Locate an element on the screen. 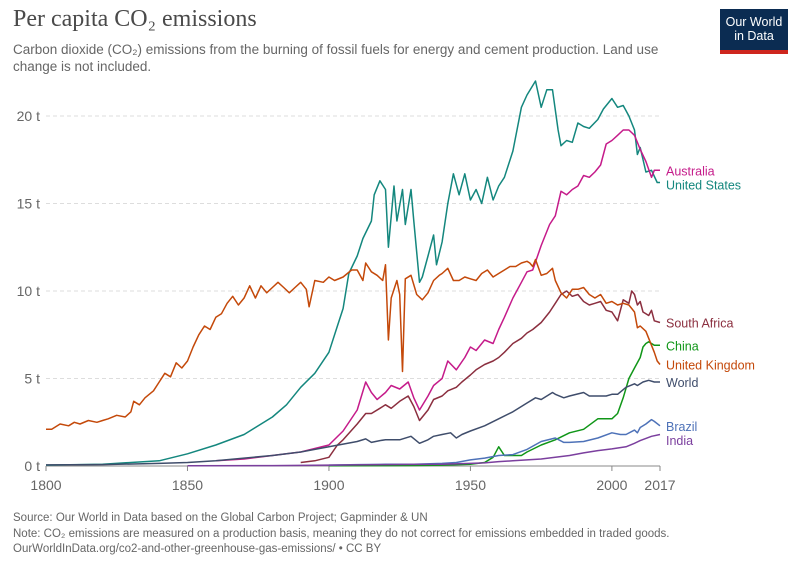 This screenshot has height=565, width=800. y-tick-label: 20 t is located at coordinates (28, 116).